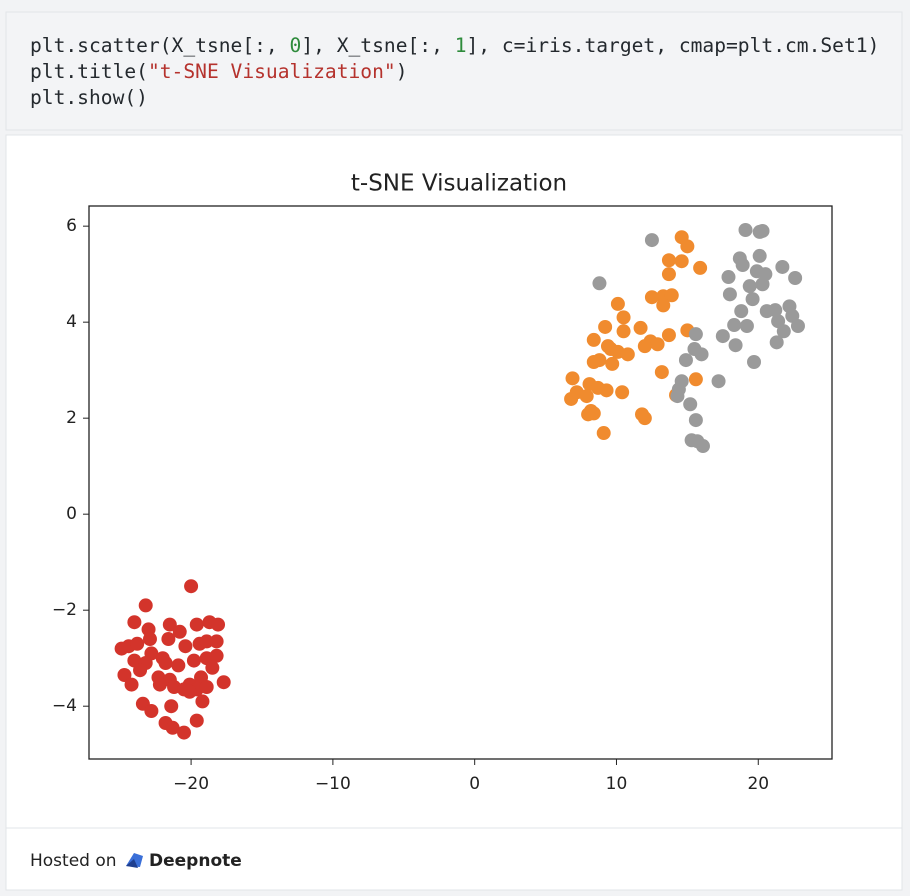 The image size is (910, 896). I want to click on code-cell, so click(454, 71).